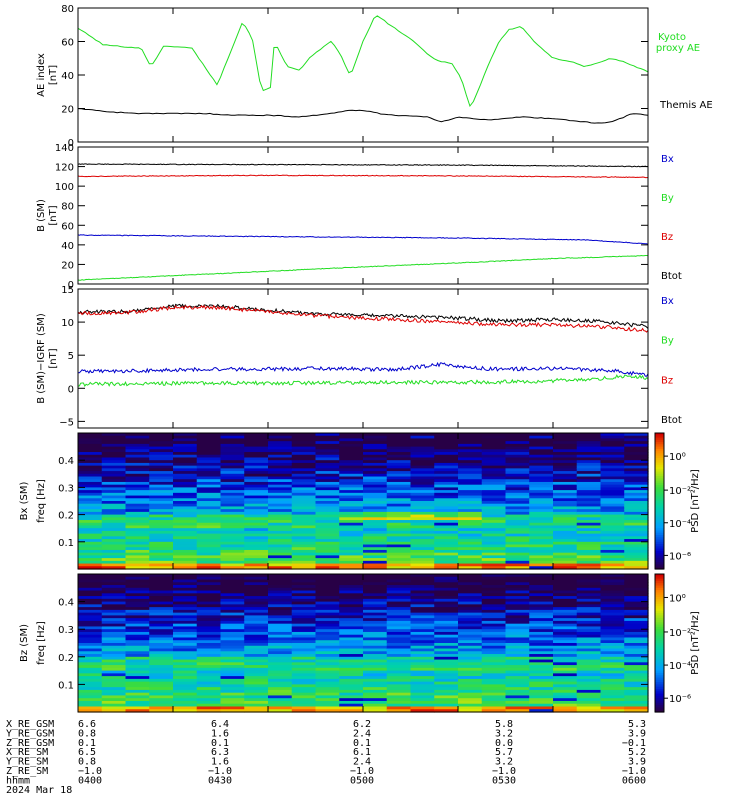 Image resolution: width=750 pixels, height=800 pixels. Describe the element at coordinates (24, 501) in the screenshot. I see `y-axis-label: Bx (SM)` at that location.